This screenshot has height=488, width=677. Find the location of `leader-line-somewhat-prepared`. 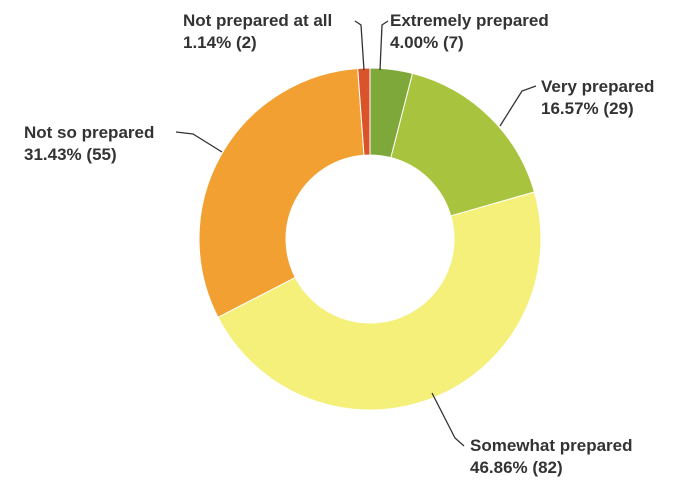

leader-line-somewhat-prepared is located at coordinates (448, 419).